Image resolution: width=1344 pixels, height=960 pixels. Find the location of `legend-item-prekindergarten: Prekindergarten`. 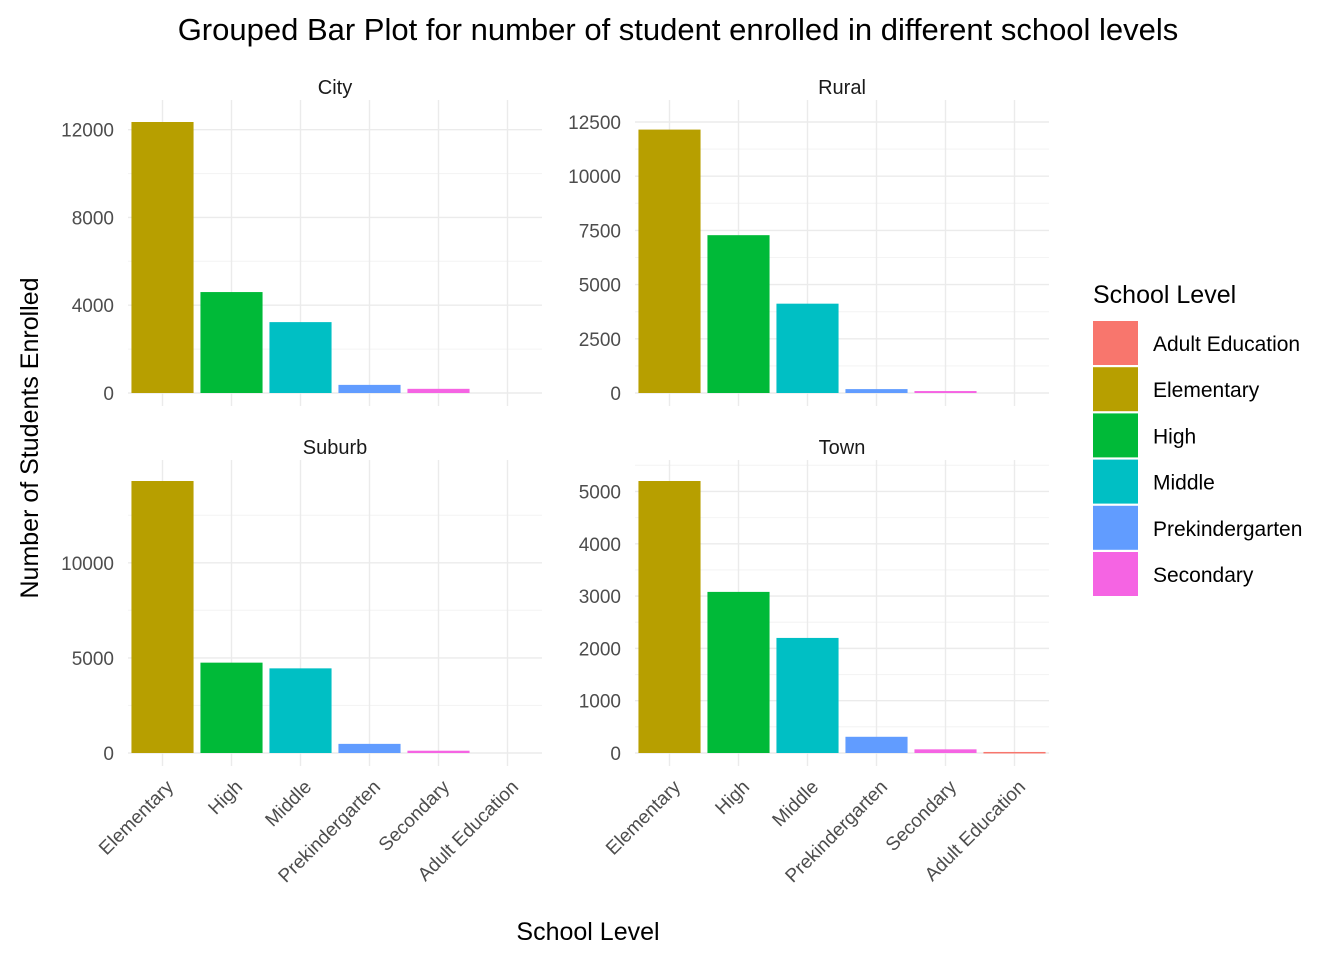

legend-item-prekindergarten: Prekindergarten is located at coordinates (1197, 527).